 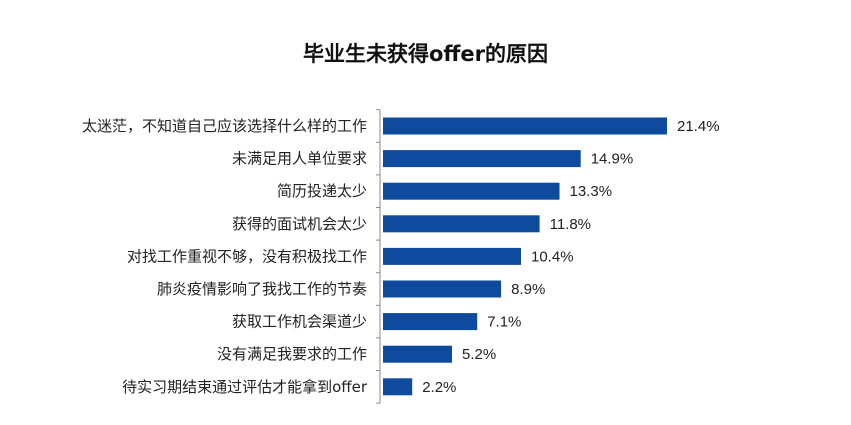 What do you see at coordinates (224, 126) in the screenshot?
I see `category-label: 太迷茫，不知道自己应该选择什么样的工作` at bounding box center [224, 126].